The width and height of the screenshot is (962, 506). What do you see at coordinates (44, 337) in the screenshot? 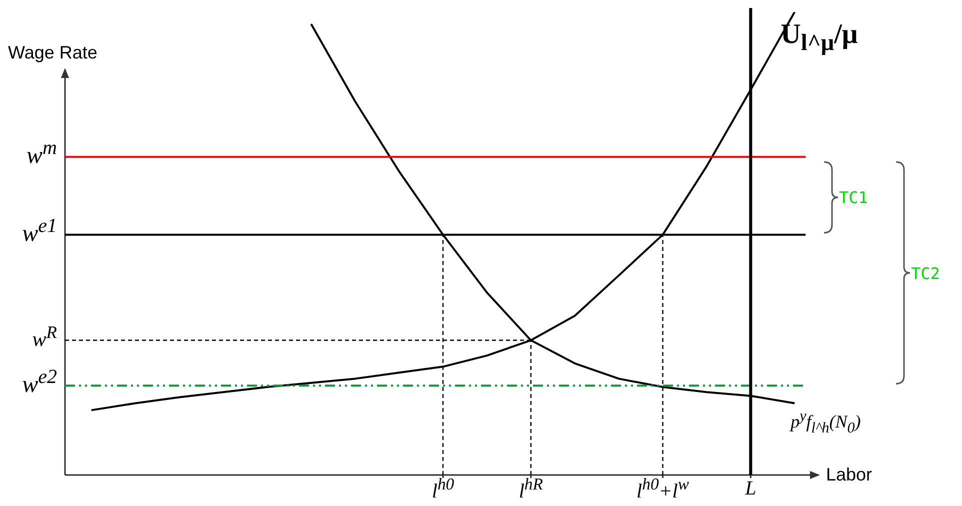
I see `ref-line-label: w$^{R}$` at bounding box center [44, 337].